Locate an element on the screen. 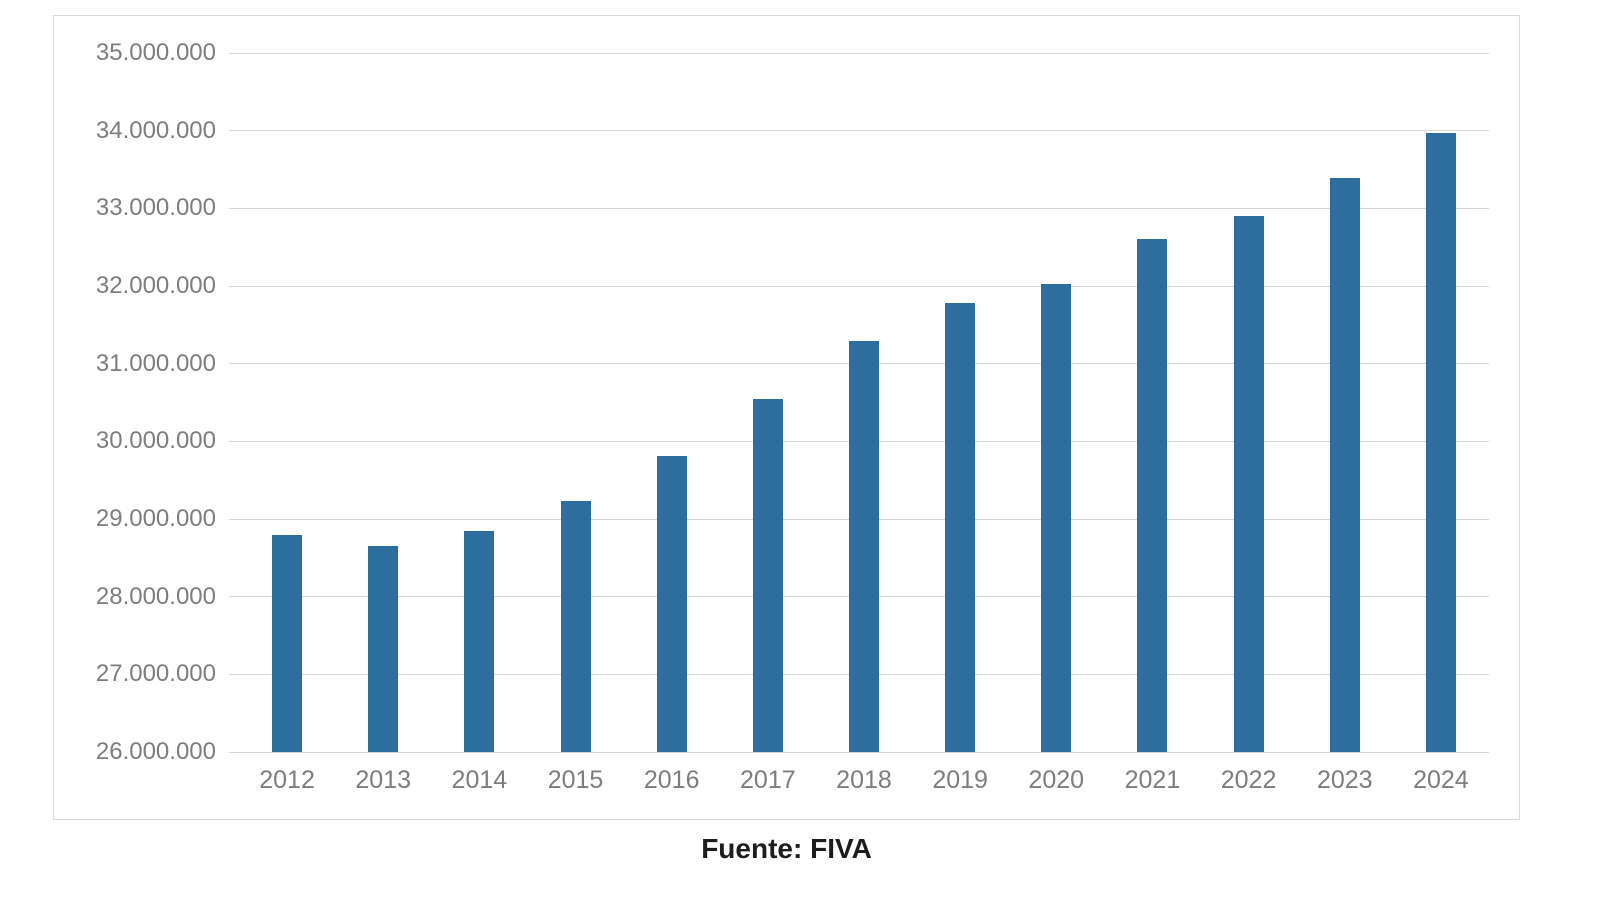 This screenshot has width=1600, height=900. x-axis-tick-label: 2022 is located at coordinates (1248, 780).